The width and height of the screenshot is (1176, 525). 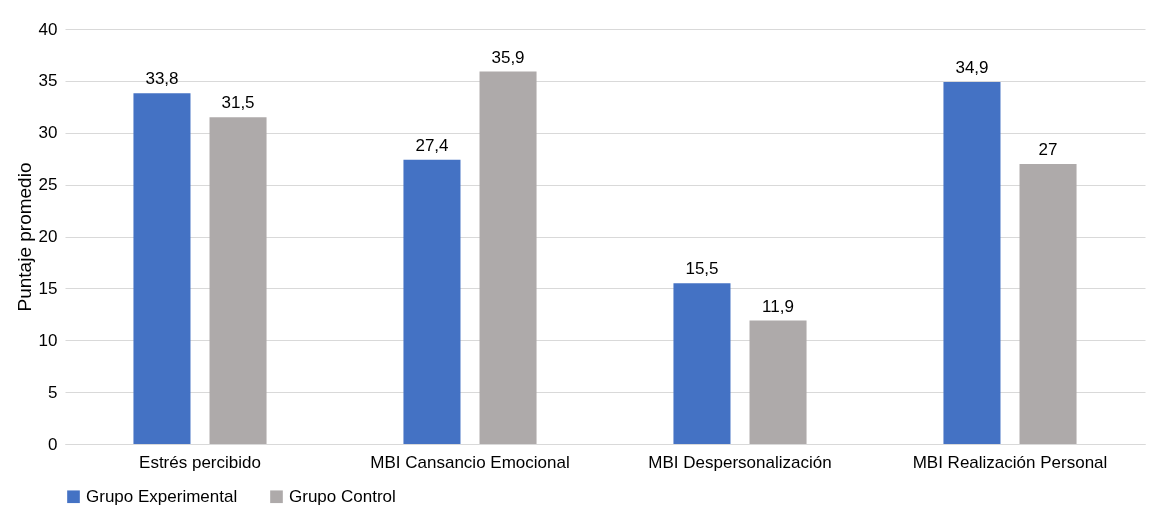 I want to click on y-tick-label: 10, so click(x=48, y=340).